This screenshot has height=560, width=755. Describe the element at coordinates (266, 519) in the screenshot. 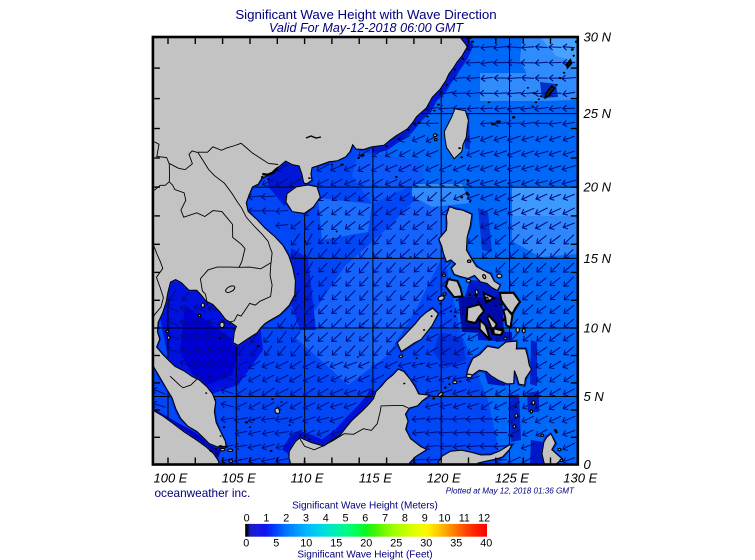

I see `svg-text: 1` at that location.